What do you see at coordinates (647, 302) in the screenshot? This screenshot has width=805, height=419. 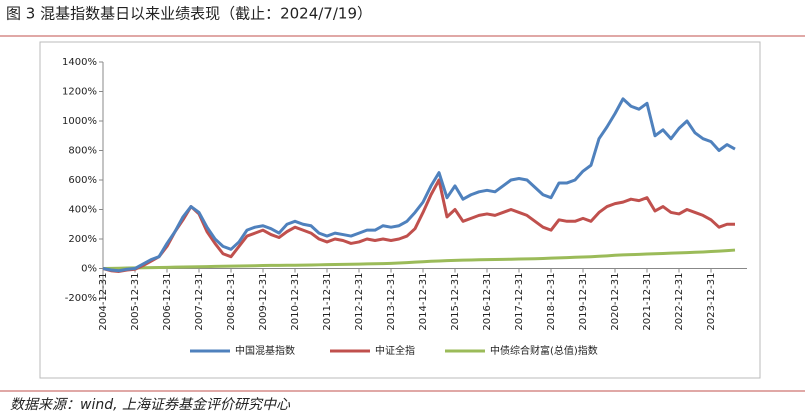 I see `x-tick-label: 2021-12-31` at bounding box center [647, 302].